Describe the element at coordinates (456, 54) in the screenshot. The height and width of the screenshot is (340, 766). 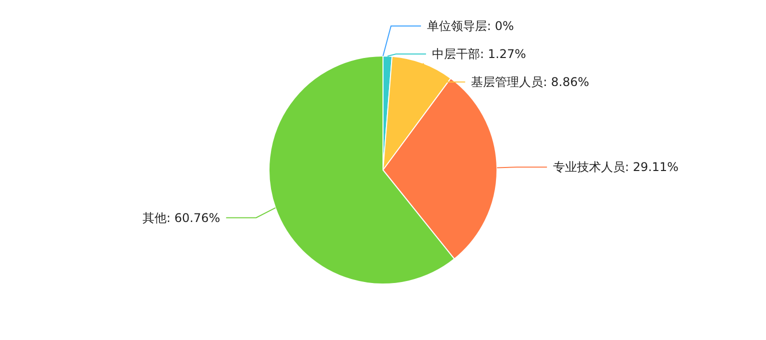
I see `slice-label: 中层干部` at that location.